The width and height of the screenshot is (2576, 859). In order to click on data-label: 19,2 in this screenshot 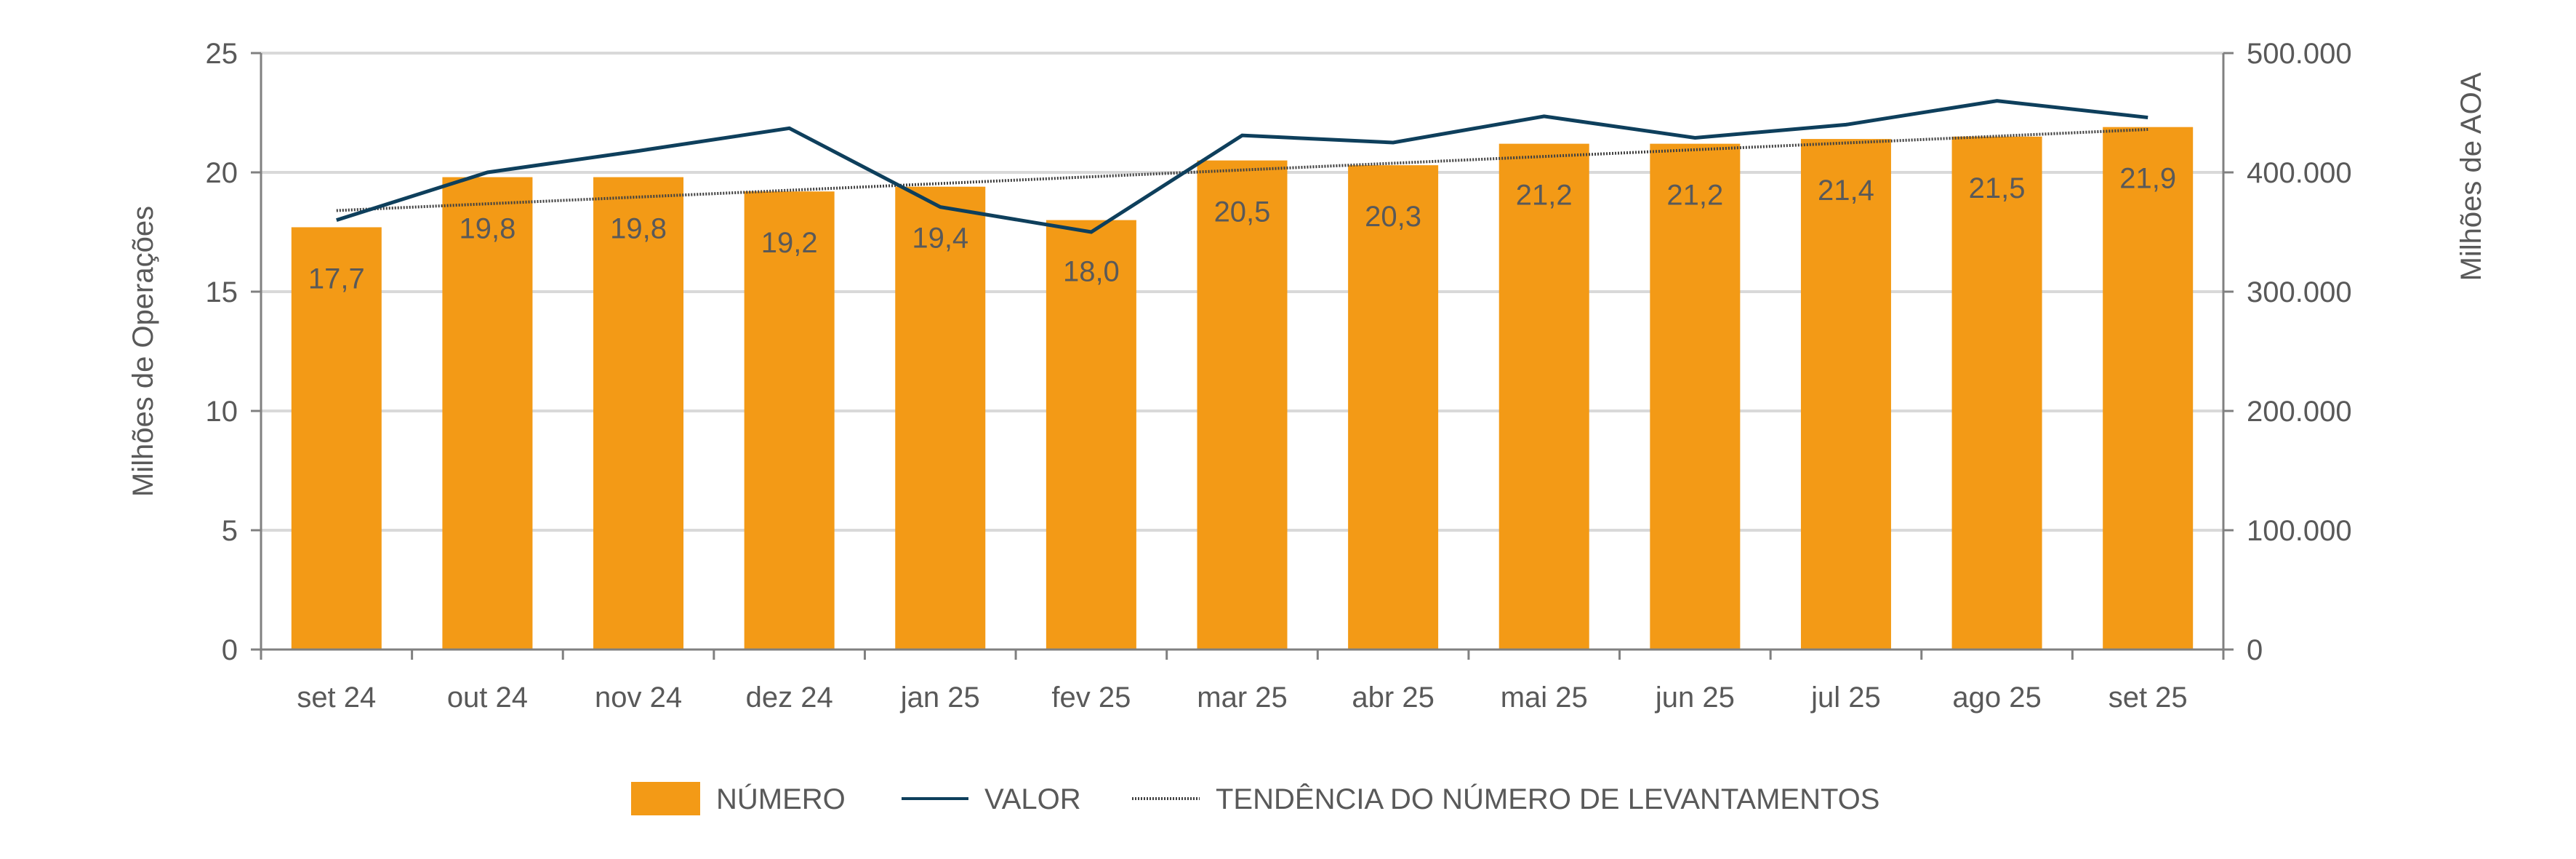, I will do `click(789, 243)`.